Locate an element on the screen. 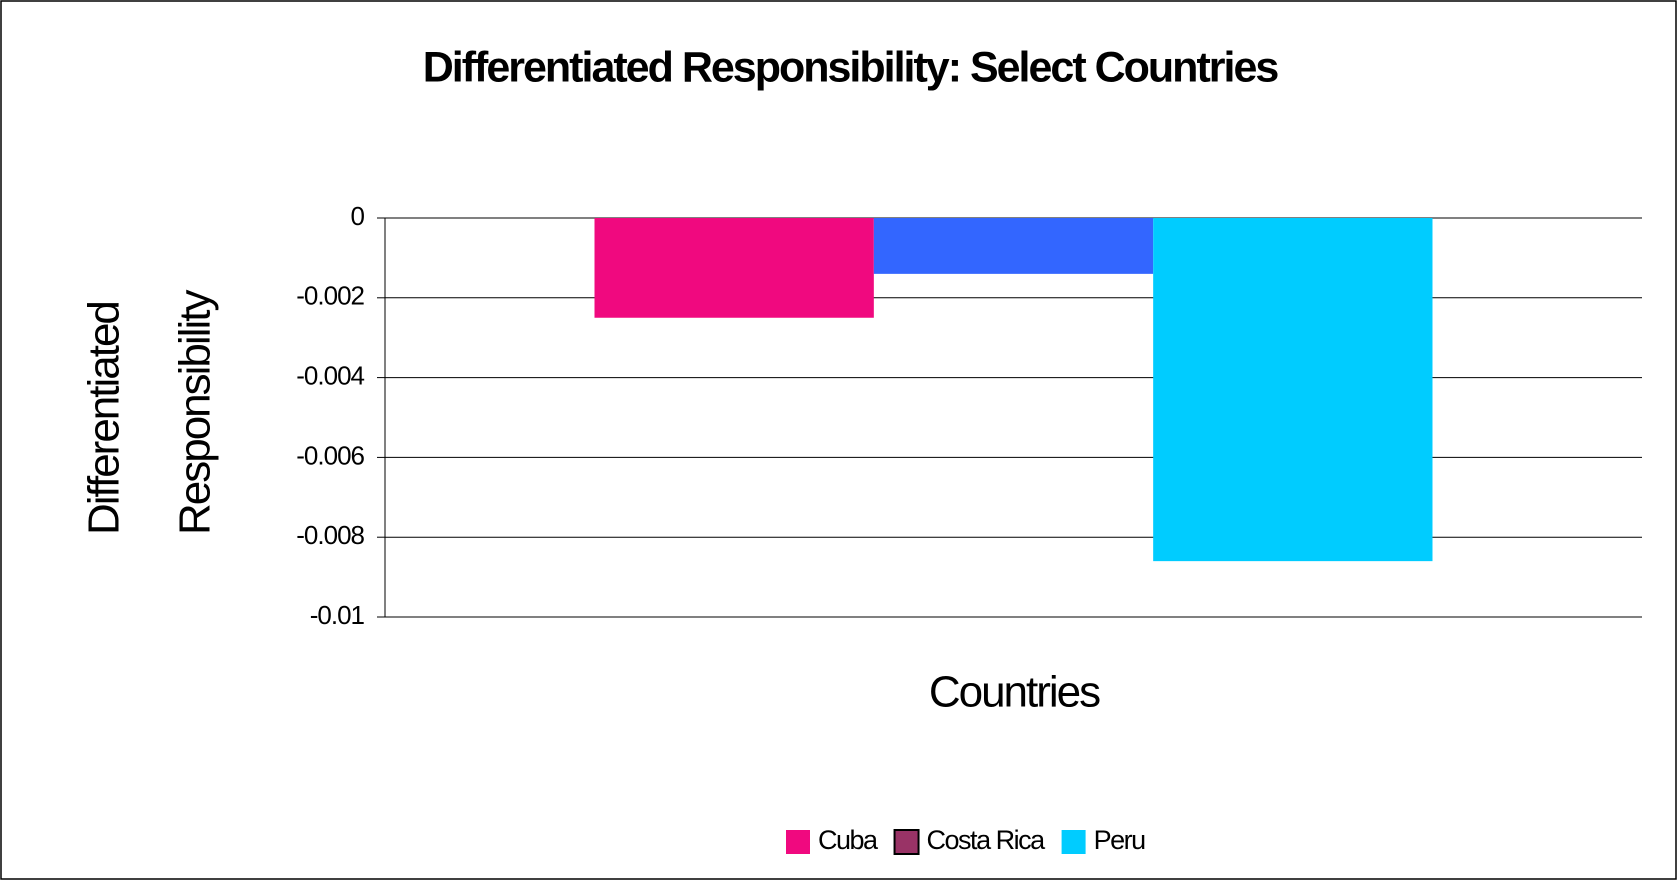 The image size is (1677, 880). y-tick-label: -0.002 is located at coordinates (330, 296).